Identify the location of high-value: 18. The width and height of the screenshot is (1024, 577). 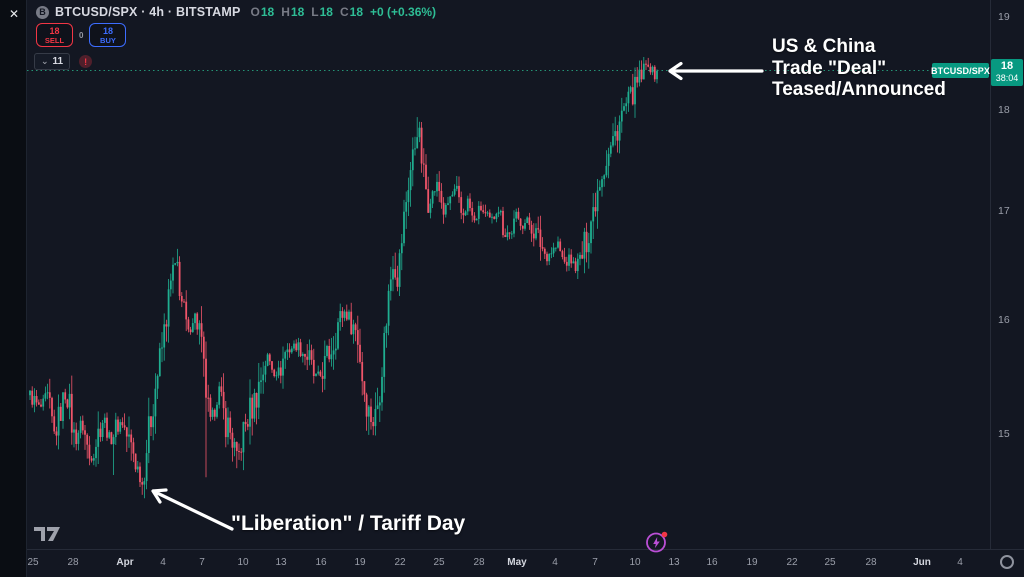
(297, 12).